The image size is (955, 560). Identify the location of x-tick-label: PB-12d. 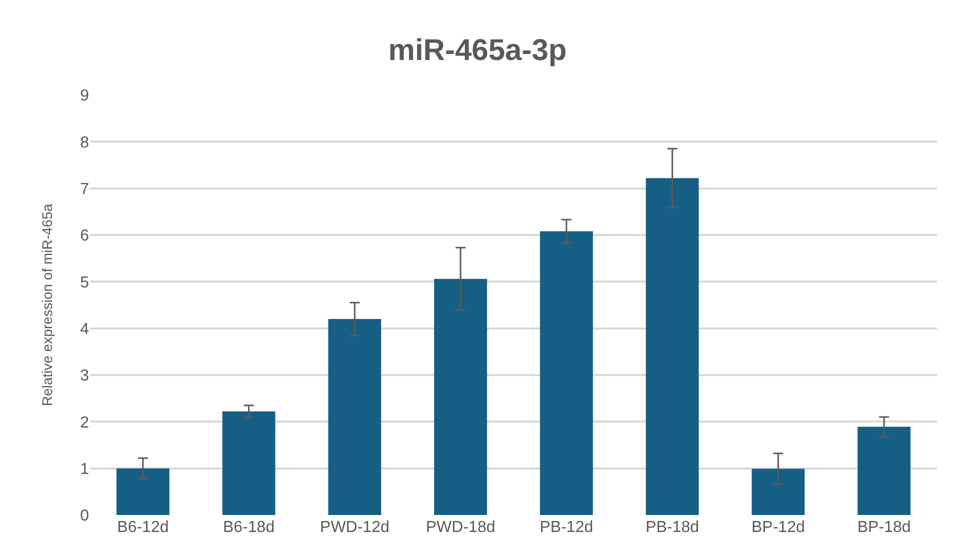
(567, 527).